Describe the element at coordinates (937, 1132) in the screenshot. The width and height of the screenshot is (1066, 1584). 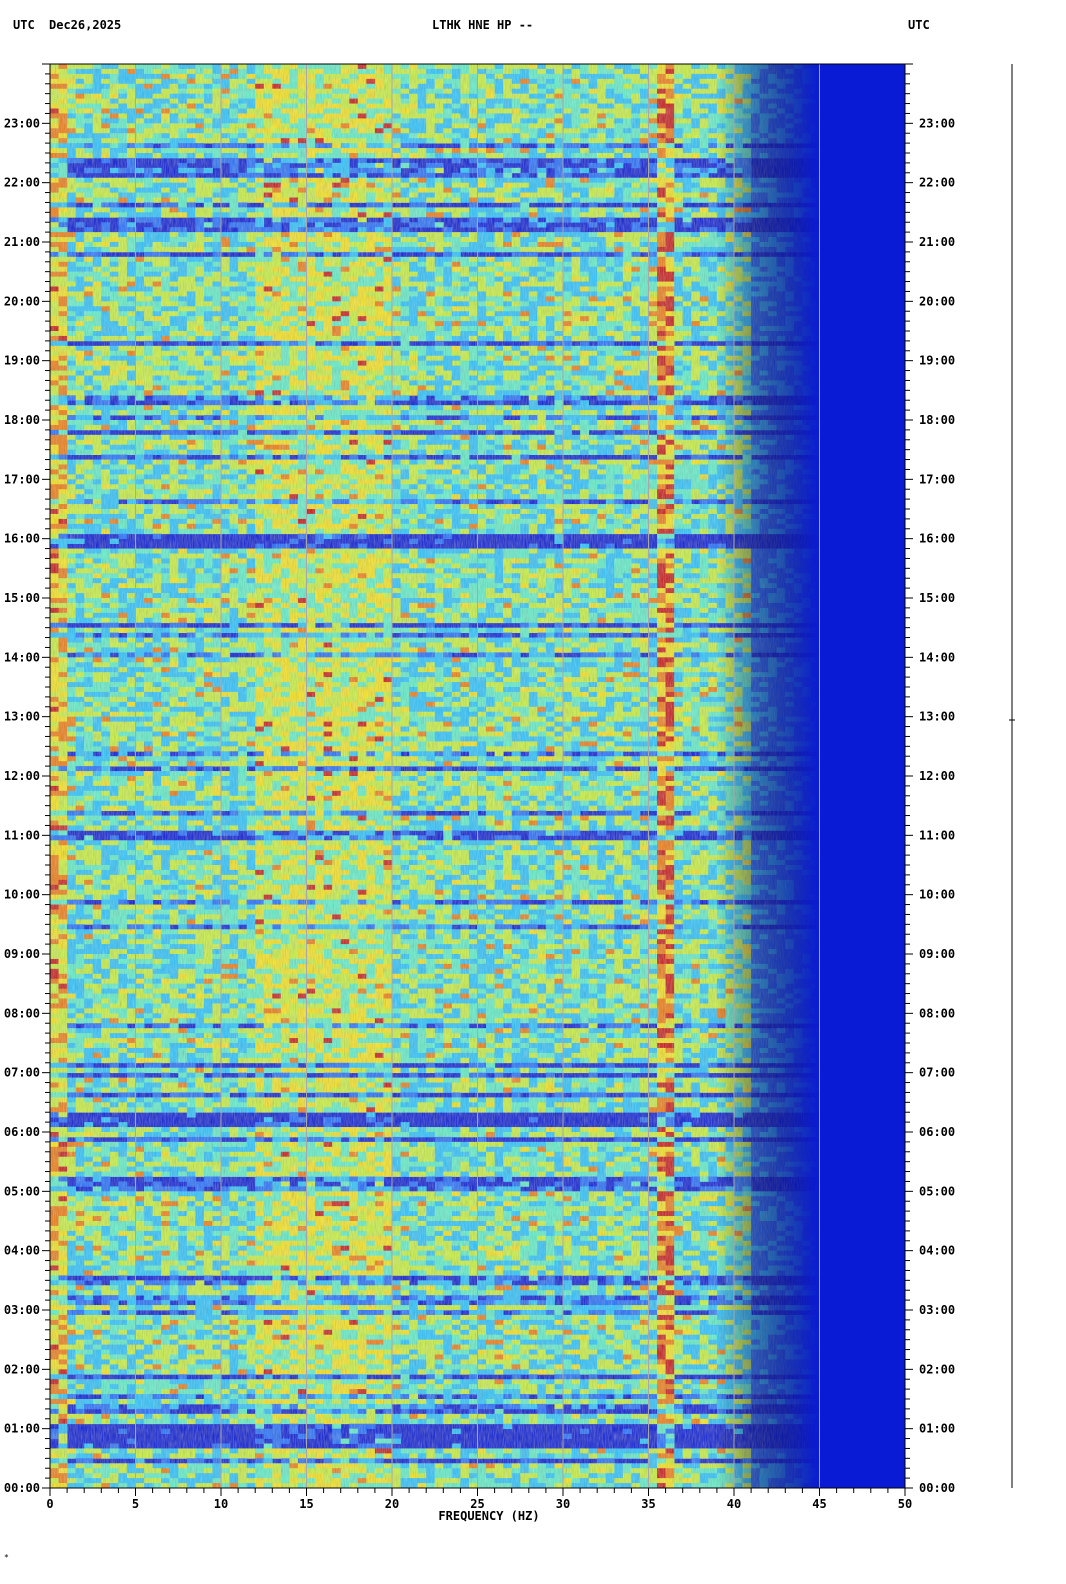
I see `y-tick-label-right: 06:00` at that location.